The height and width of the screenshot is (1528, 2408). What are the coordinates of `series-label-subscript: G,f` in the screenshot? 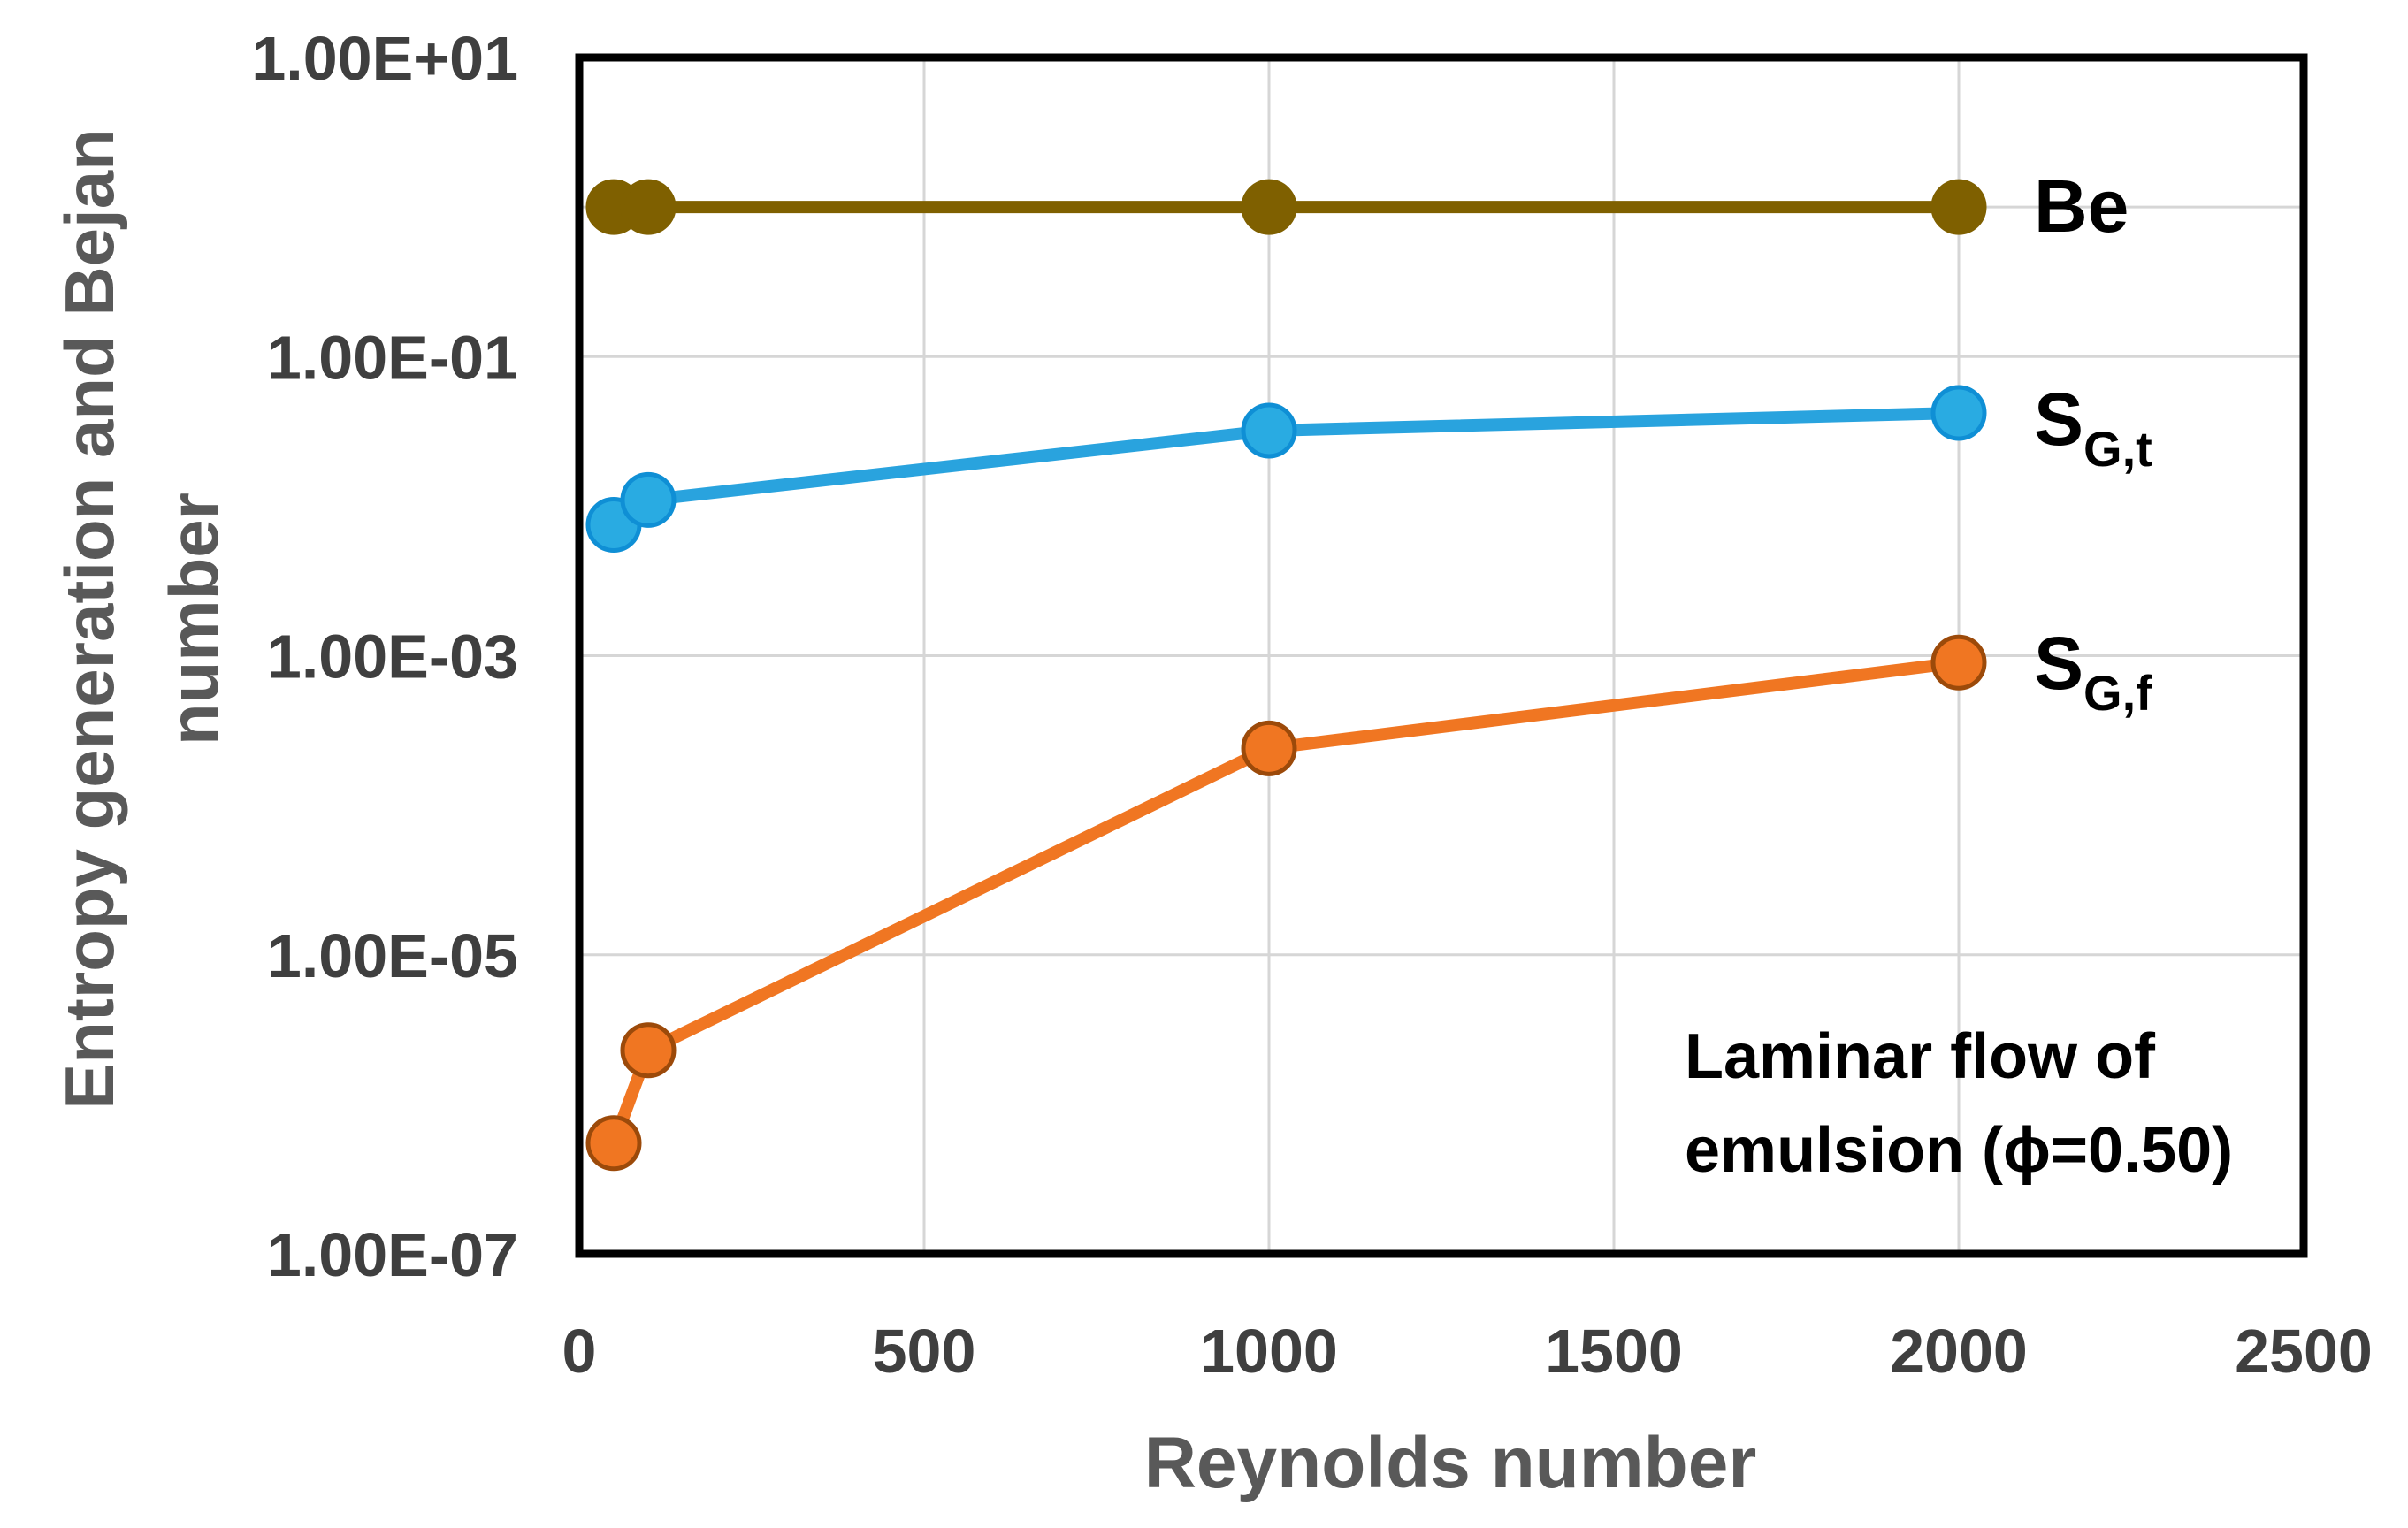 It's located at (2117, 693).